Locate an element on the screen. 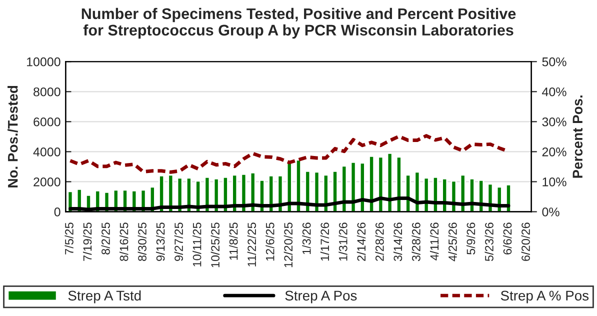 This screenshot has width=597, height=316. legend-label: Strep A Pos is located at coordinates (321, 297).